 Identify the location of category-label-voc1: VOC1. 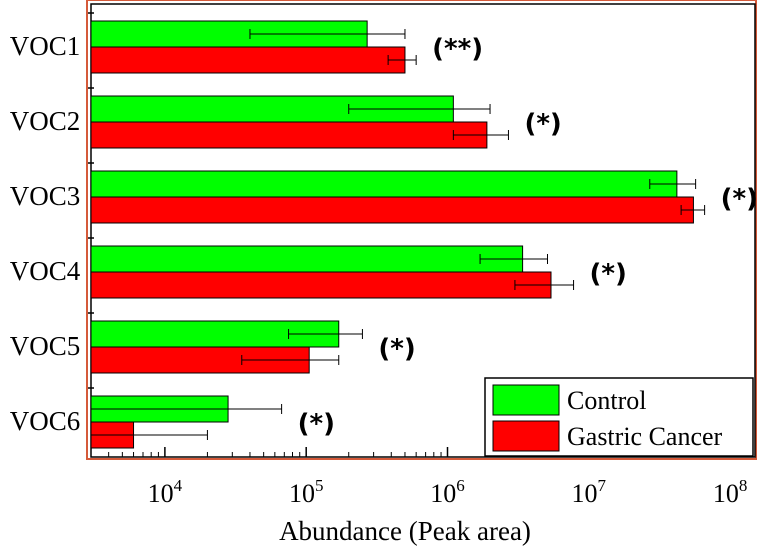
(45, 46).